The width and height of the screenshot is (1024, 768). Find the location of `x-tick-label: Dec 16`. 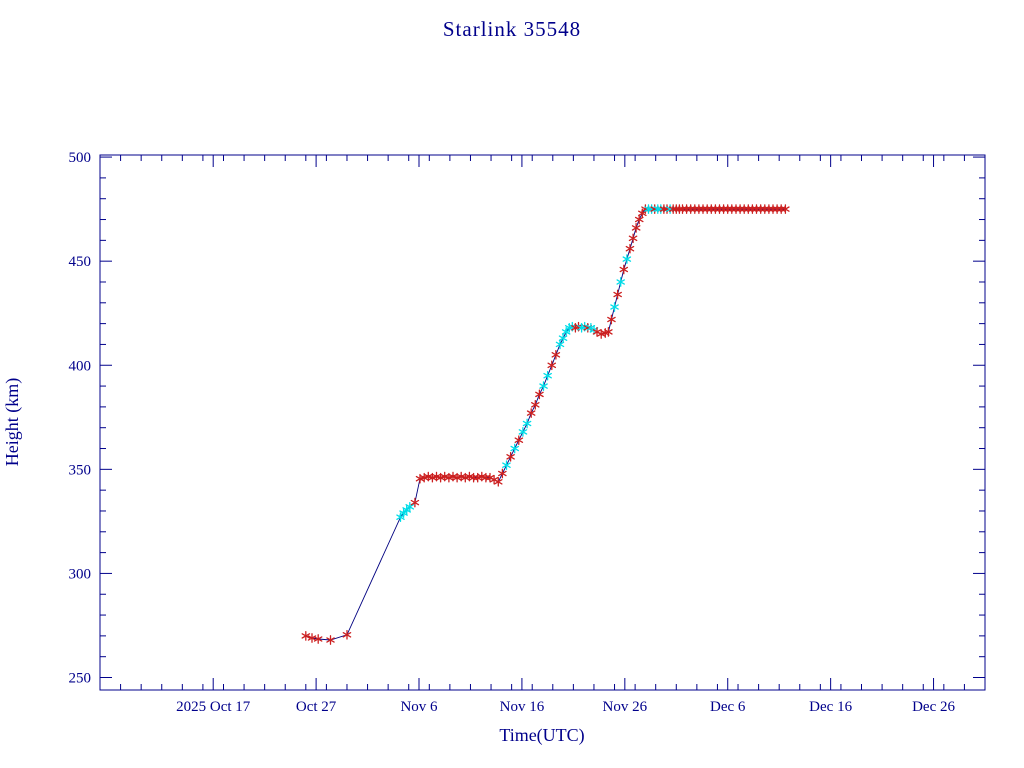

x-tick-label: Dec 16 is located at coordinates (830, 707).